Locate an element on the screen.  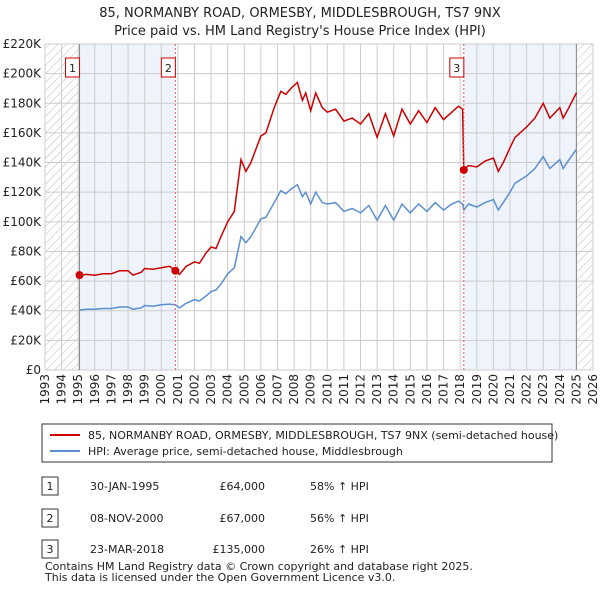
sale-row-hpi: 56% ↑ HPI is located at coordinates (339, 518).